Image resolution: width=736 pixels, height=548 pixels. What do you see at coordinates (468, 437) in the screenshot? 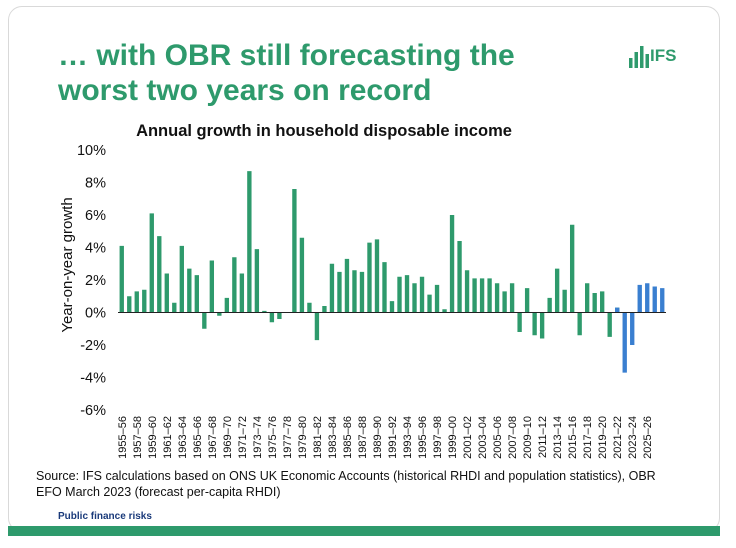
I see `x-tick-label: 2001–02` at bounding box center [468, 437].